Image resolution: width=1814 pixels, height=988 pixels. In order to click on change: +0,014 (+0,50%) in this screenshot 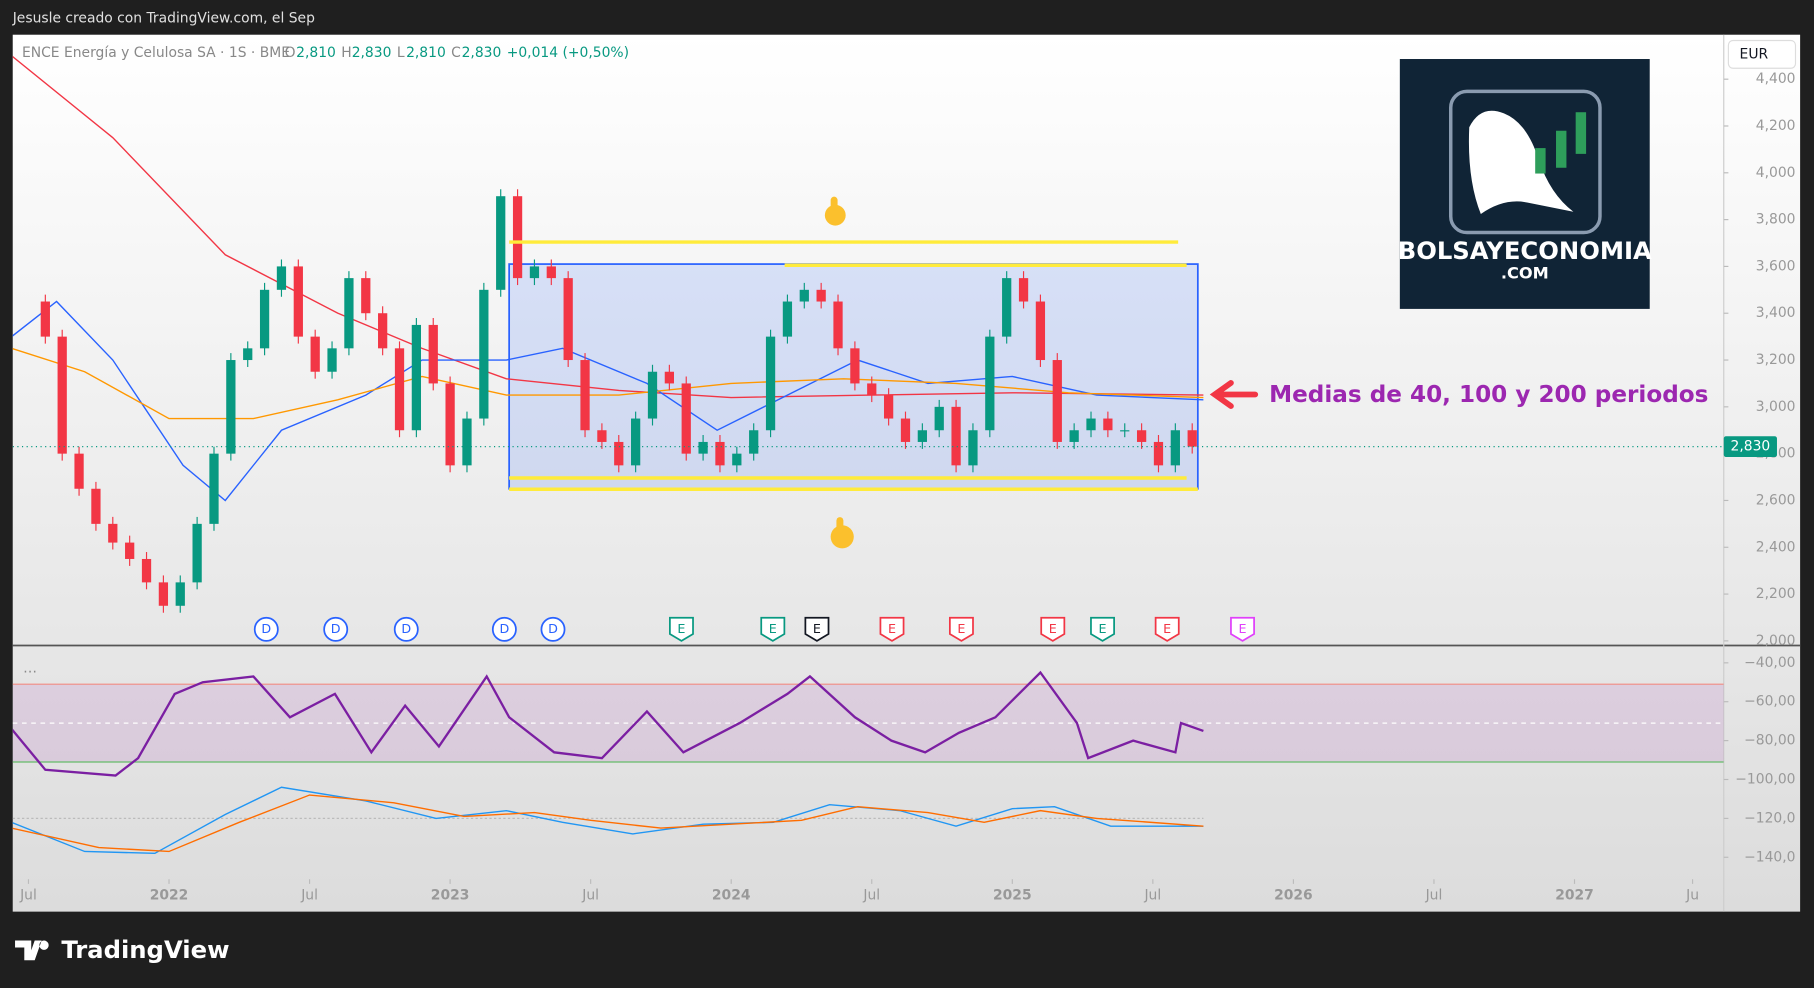, I will do `click(568, 53)`.